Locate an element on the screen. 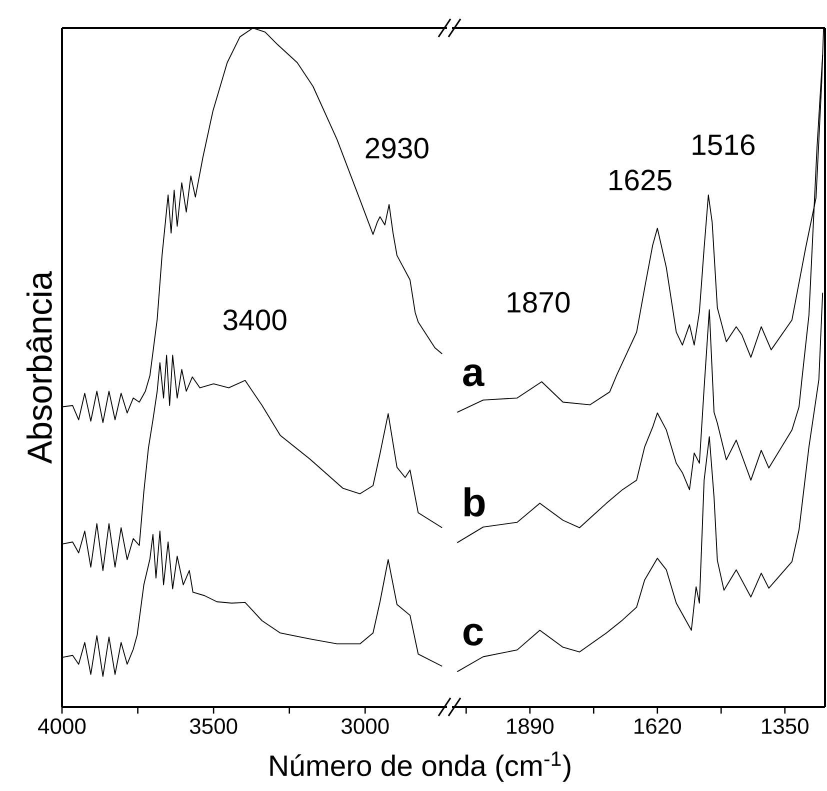 This screenshot has width=827, height=791. x-tick-label: 1350 is located at coordinates (785, 726).